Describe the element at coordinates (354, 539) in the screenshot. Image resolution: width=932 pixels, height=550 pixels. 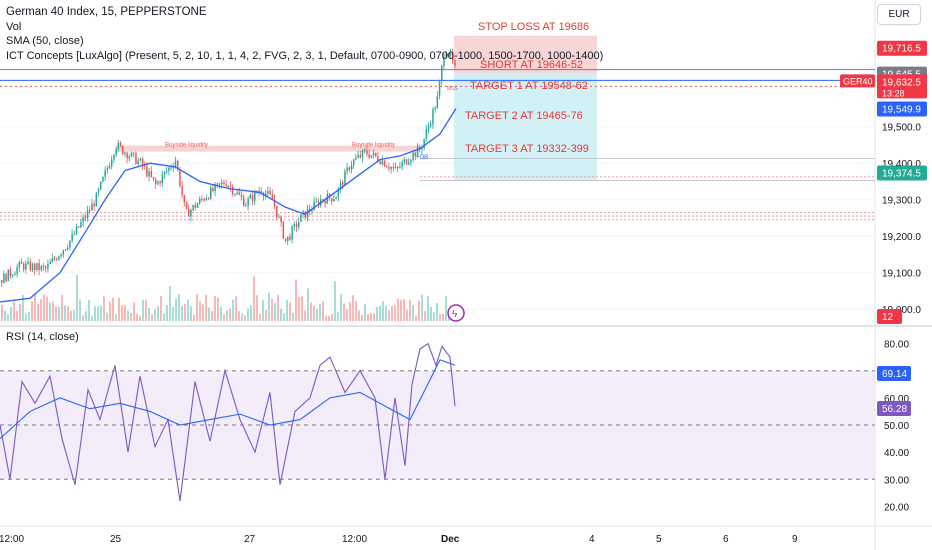
I see `time-tick-label: 12:00` at that location.